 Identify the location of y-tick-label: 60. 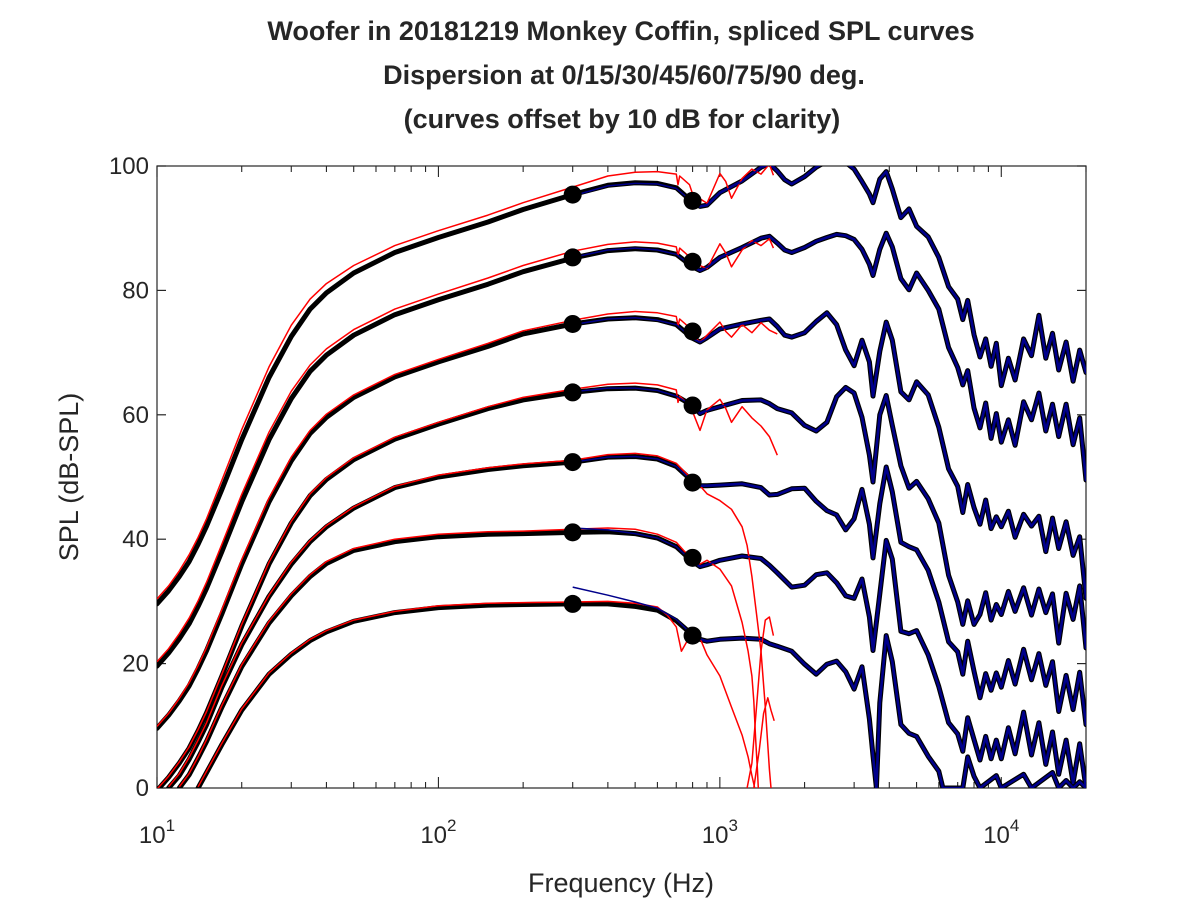
(135, 415).